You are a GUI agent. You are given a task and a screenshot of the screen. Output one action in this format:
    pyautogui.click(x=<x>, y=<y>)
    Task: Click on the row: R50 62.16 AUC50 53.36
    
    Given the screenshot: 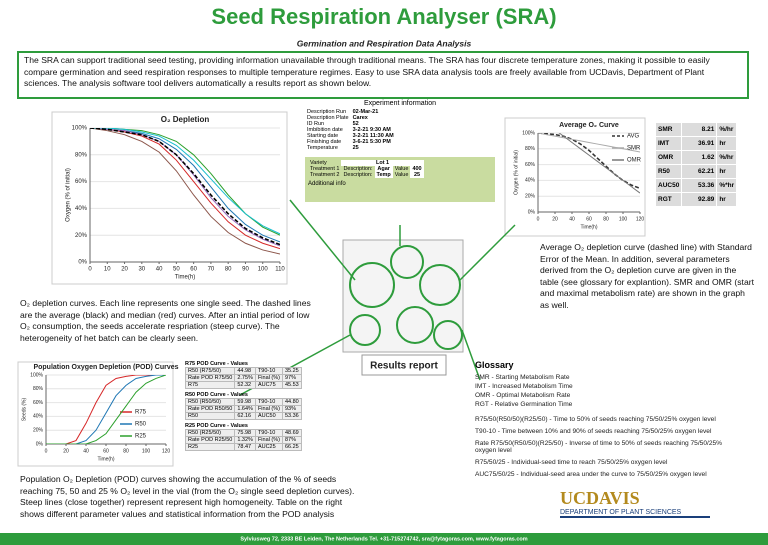 What is the action you would take?
    pyautogui.click(x=243, y=416)
    